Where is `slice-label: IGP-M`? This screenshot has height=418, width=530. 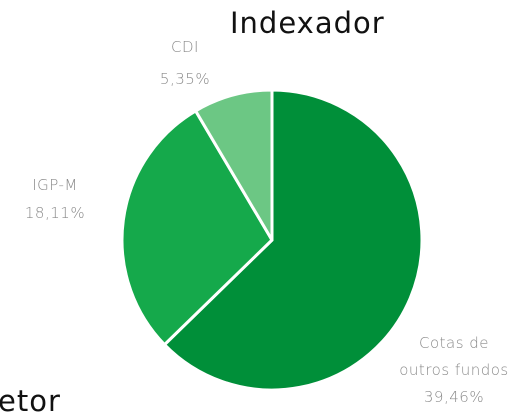
slice-label: IGP-M is located at coordinates (55, 185).